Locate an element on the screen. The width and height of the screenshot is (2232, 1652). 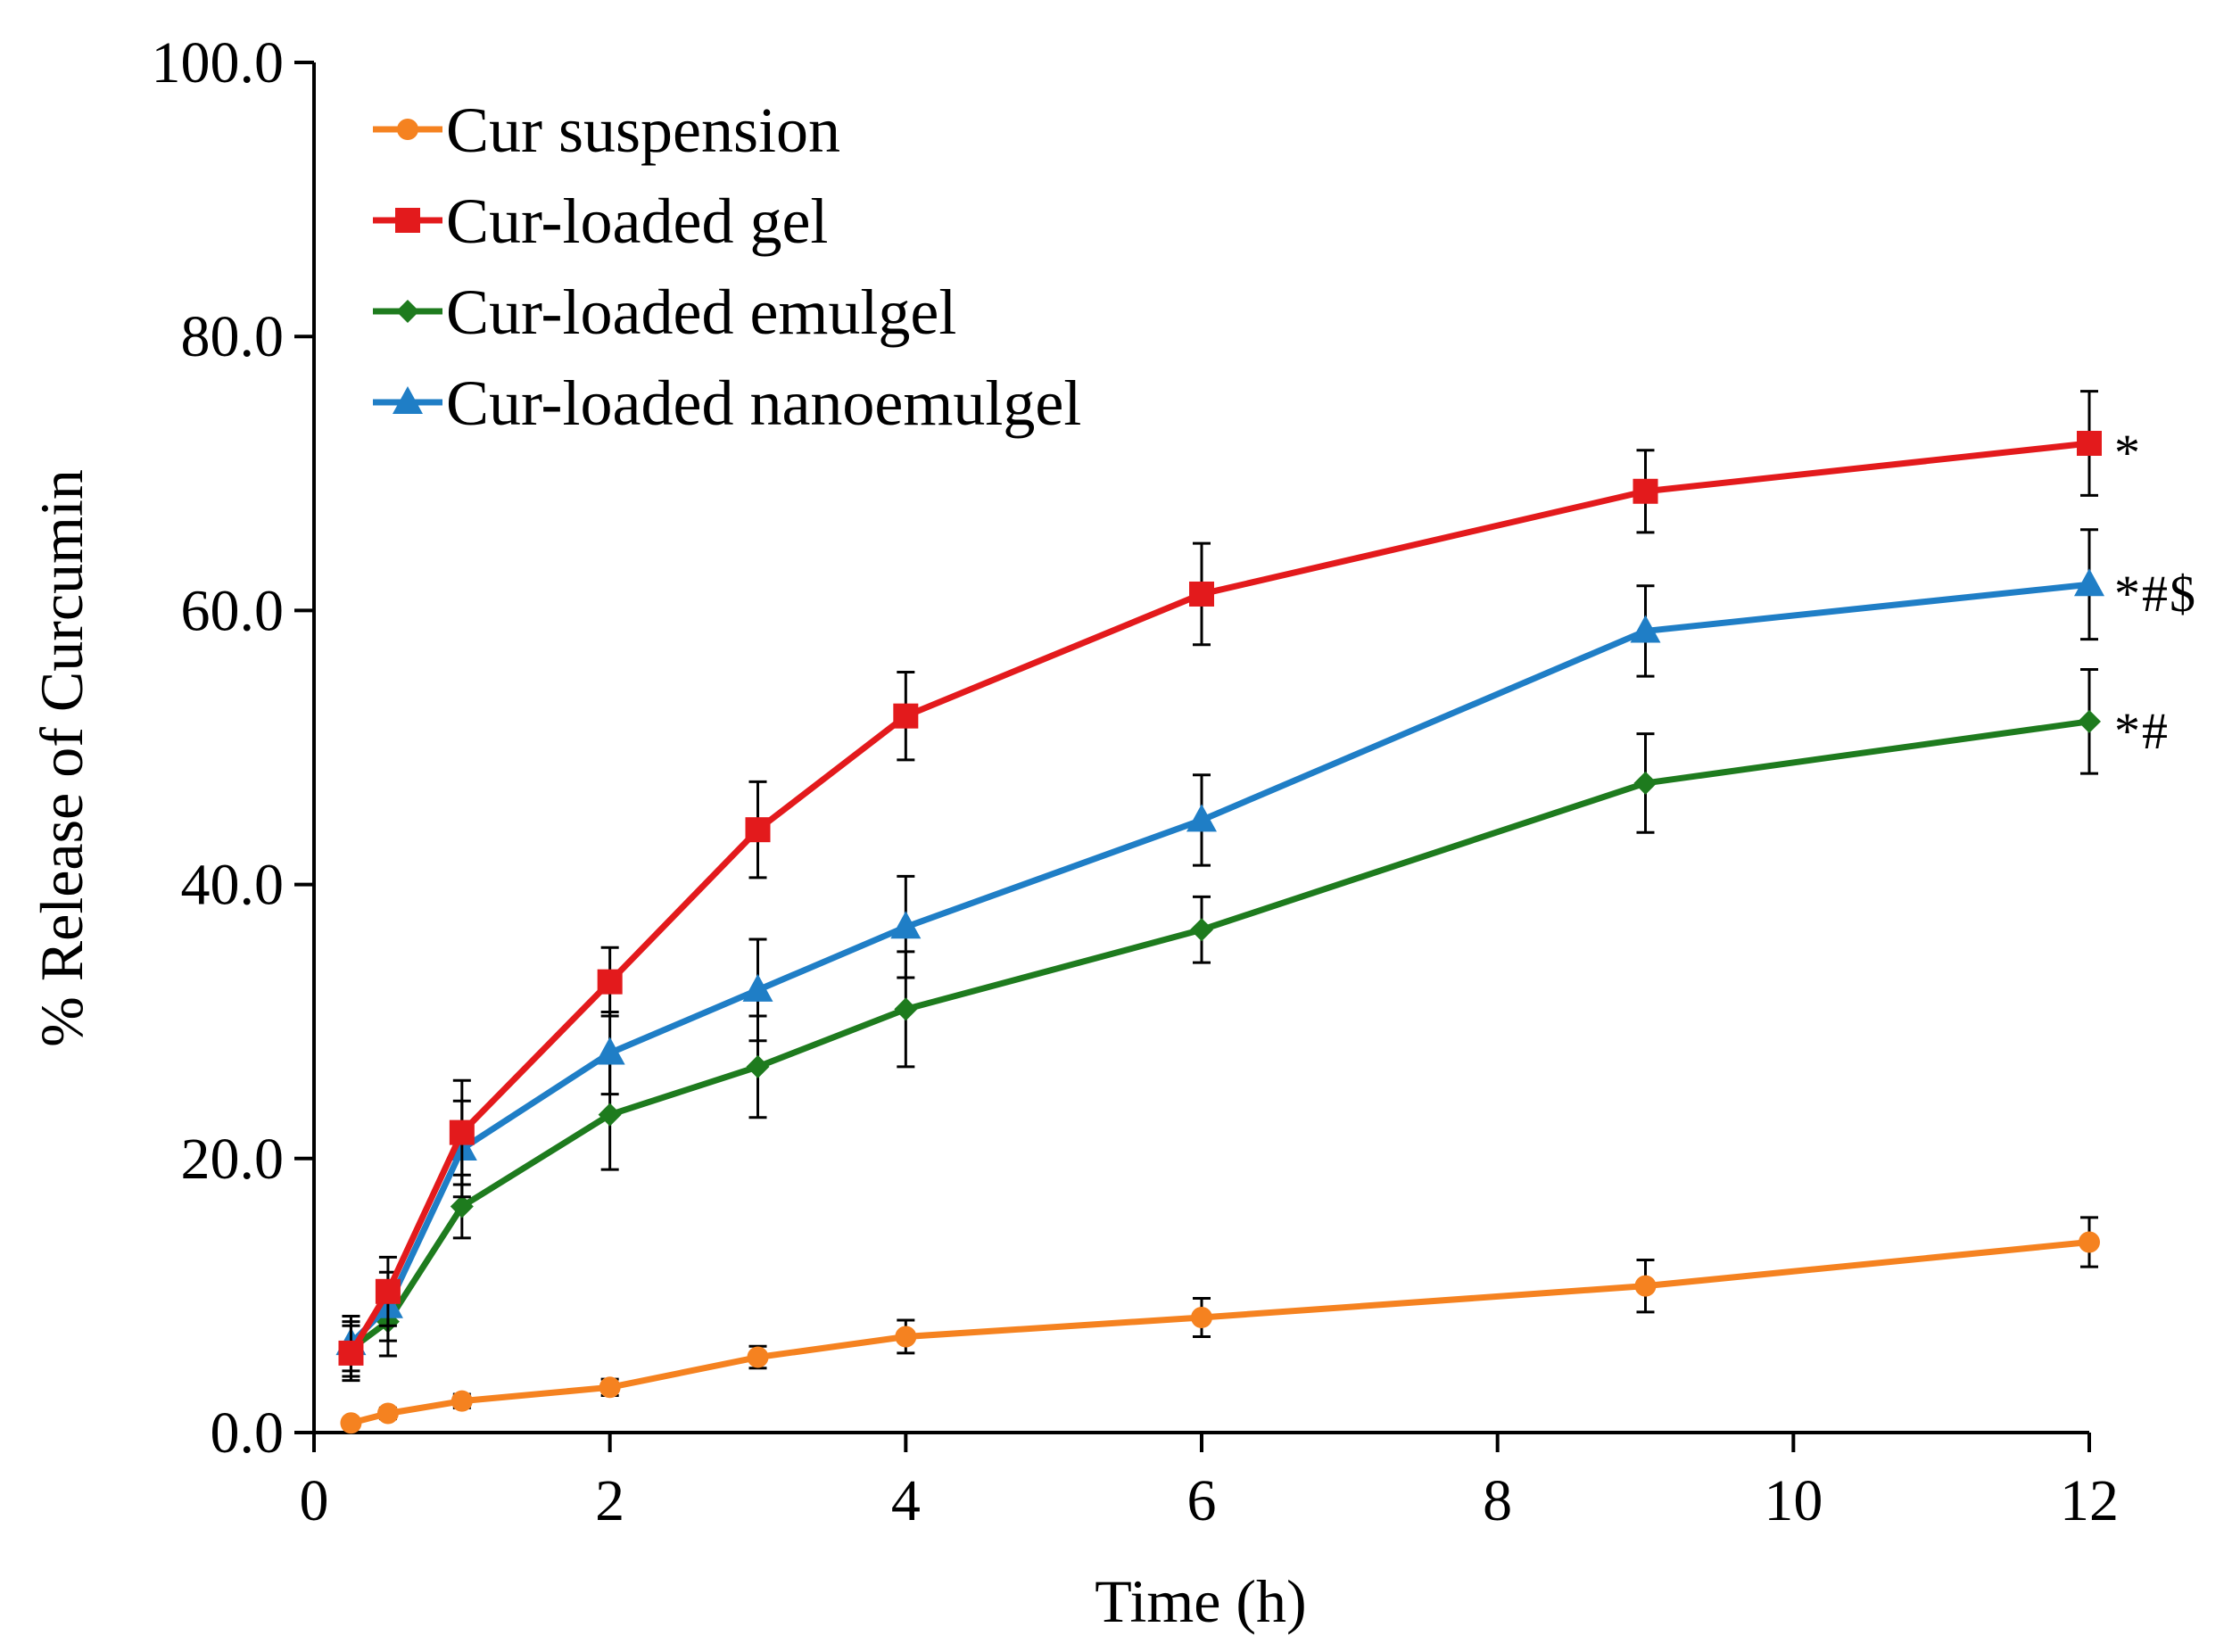
y-tick-label: 20.0 is located at coordinates (233, 1159).